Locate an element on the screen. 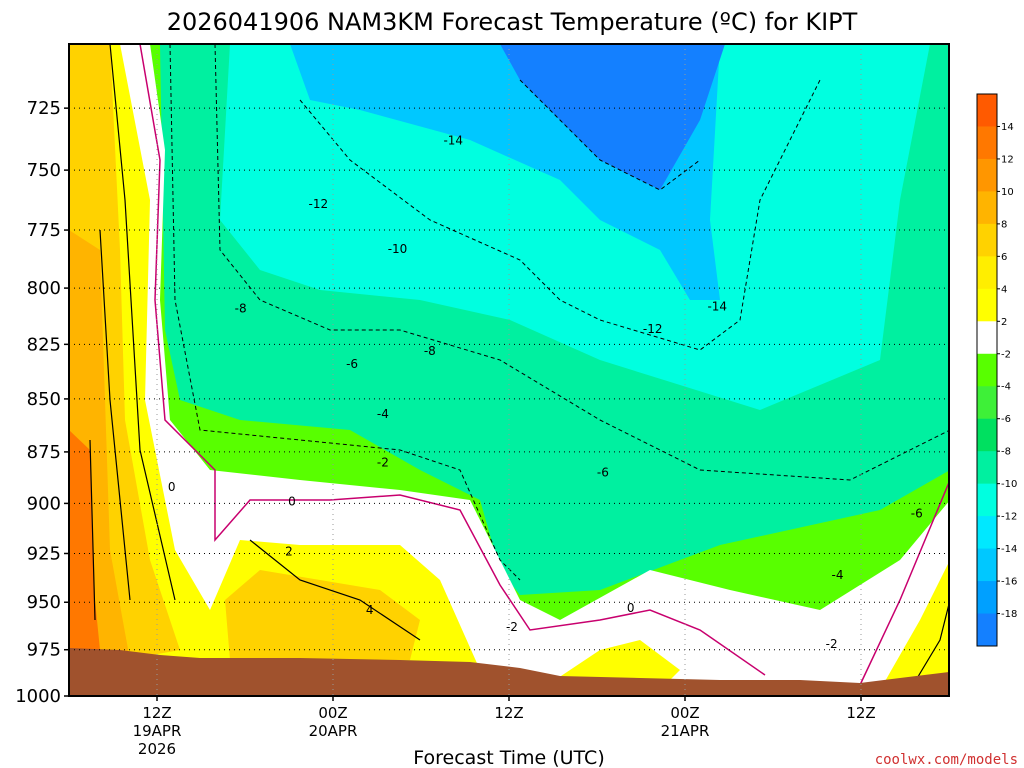 The image size is (1024, 768). y-tick-label: 775 is located at coordinates (44, 230).